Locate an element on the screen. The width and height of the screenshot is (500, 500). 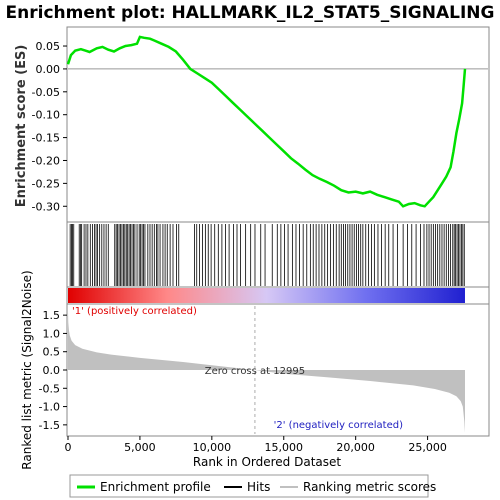
es-tick-label: 0.00 is located at coordinates (48, 69).